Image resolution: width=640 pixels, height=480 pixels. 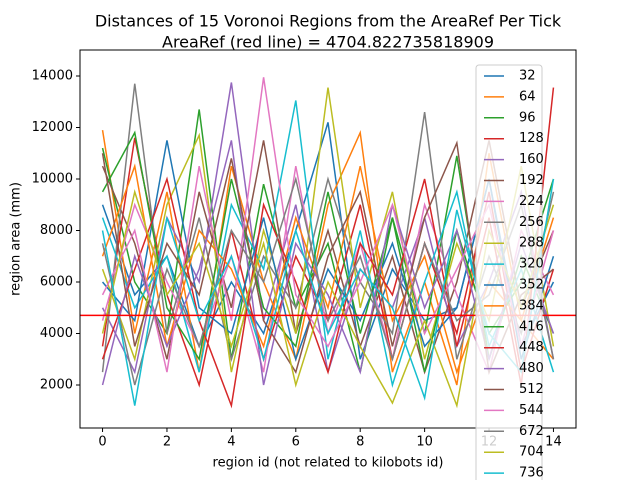 What do you see at coordinates (531, 264) in the screenshot?
I see `legend-label: 320` at bounding box center [531, 264].